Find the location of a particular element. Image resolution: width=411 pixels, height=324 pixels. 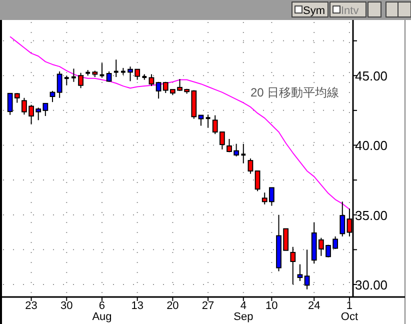

x-tick-label: 13 is located at coordinates (137, 306).